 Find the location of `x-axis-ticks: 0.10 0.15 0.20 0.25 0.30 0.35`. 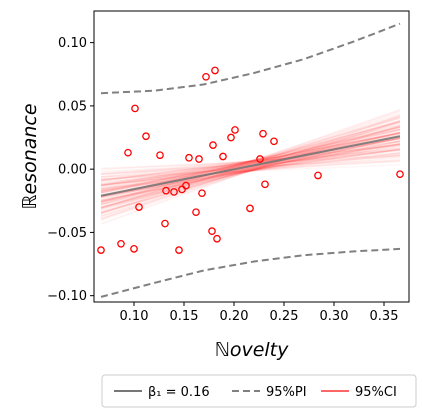

x-axis-ticks: 0.10 0.15 0.20 0.25 0.30 0.35 is located at coordinates (259, 313).